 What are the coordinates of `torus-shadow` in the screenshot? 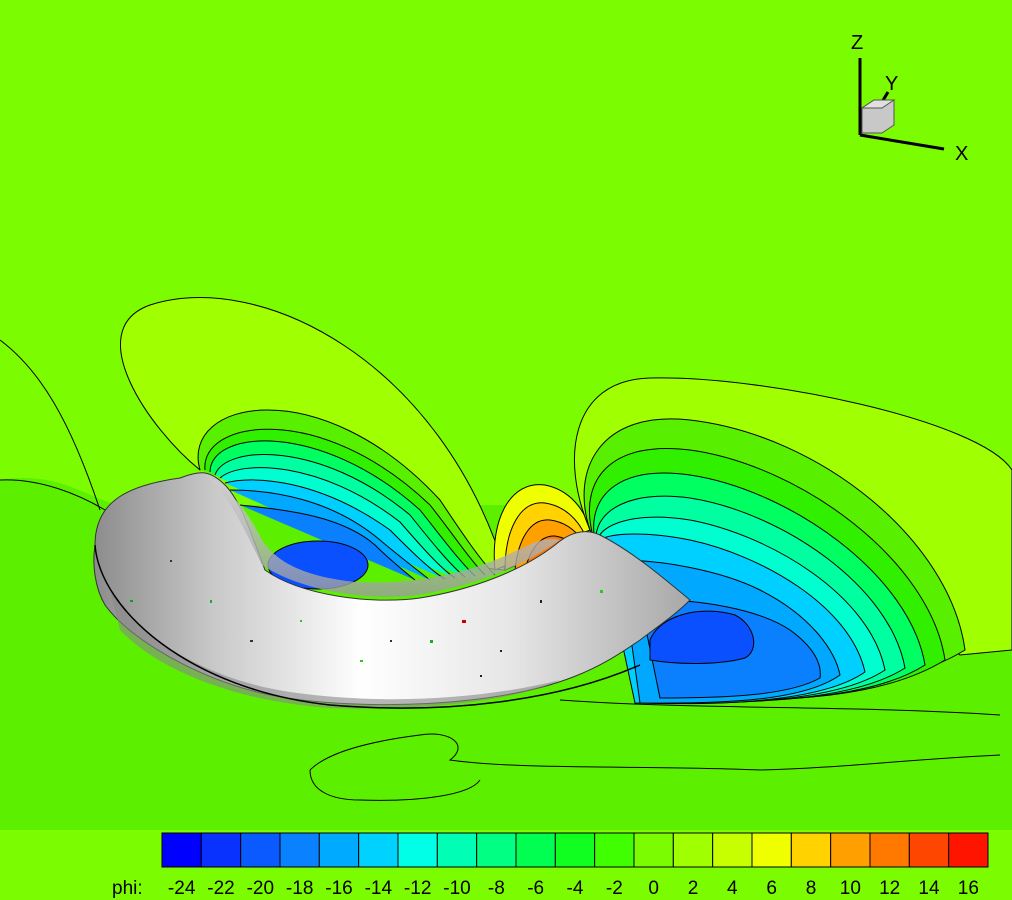 It's located at (335, 649).